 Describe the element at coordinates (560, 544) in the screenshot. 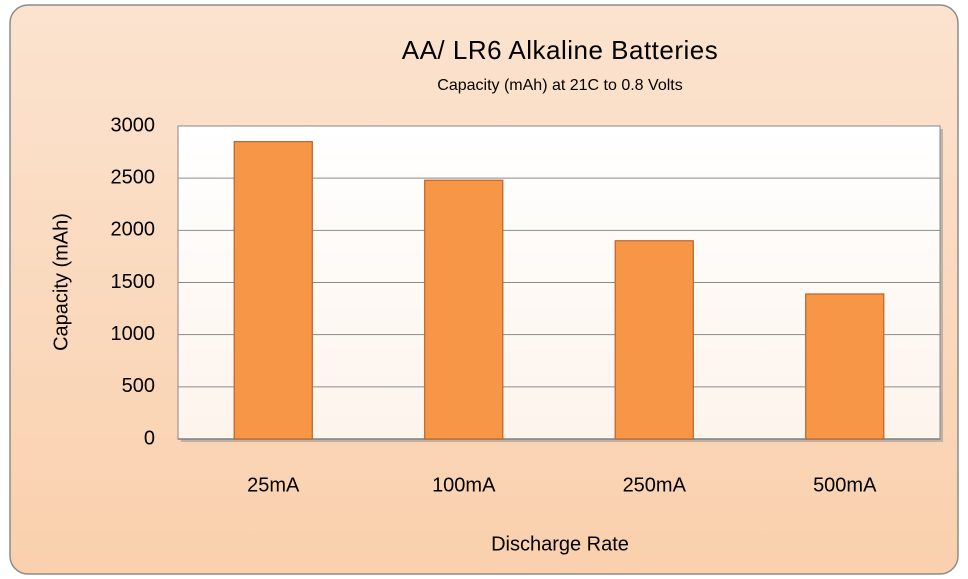

I see `x-axis-title: Discharge Rate` at that location.